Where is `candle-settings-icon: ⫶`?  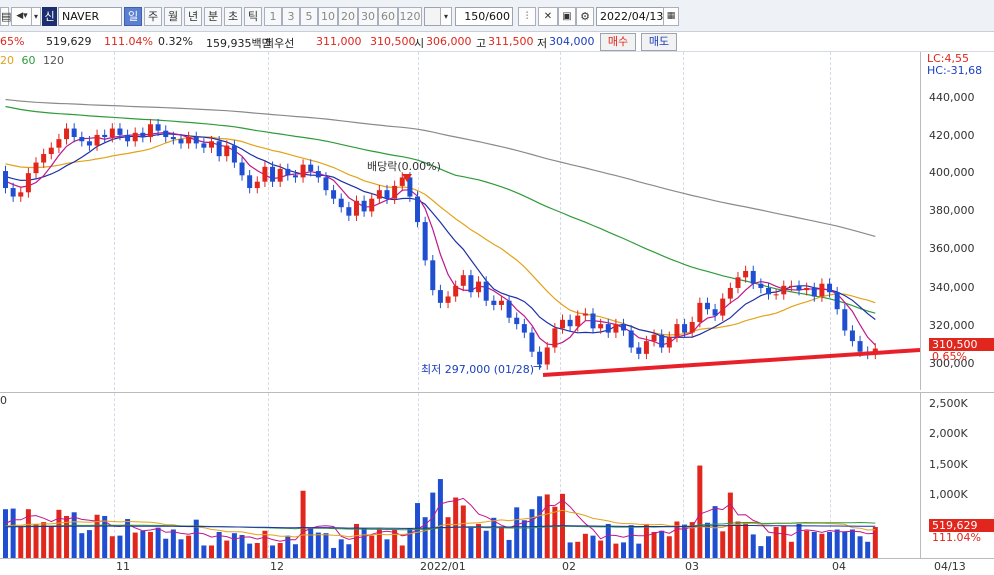
candle-settings-icon: ⫶ is located at coordinates (527, 16).